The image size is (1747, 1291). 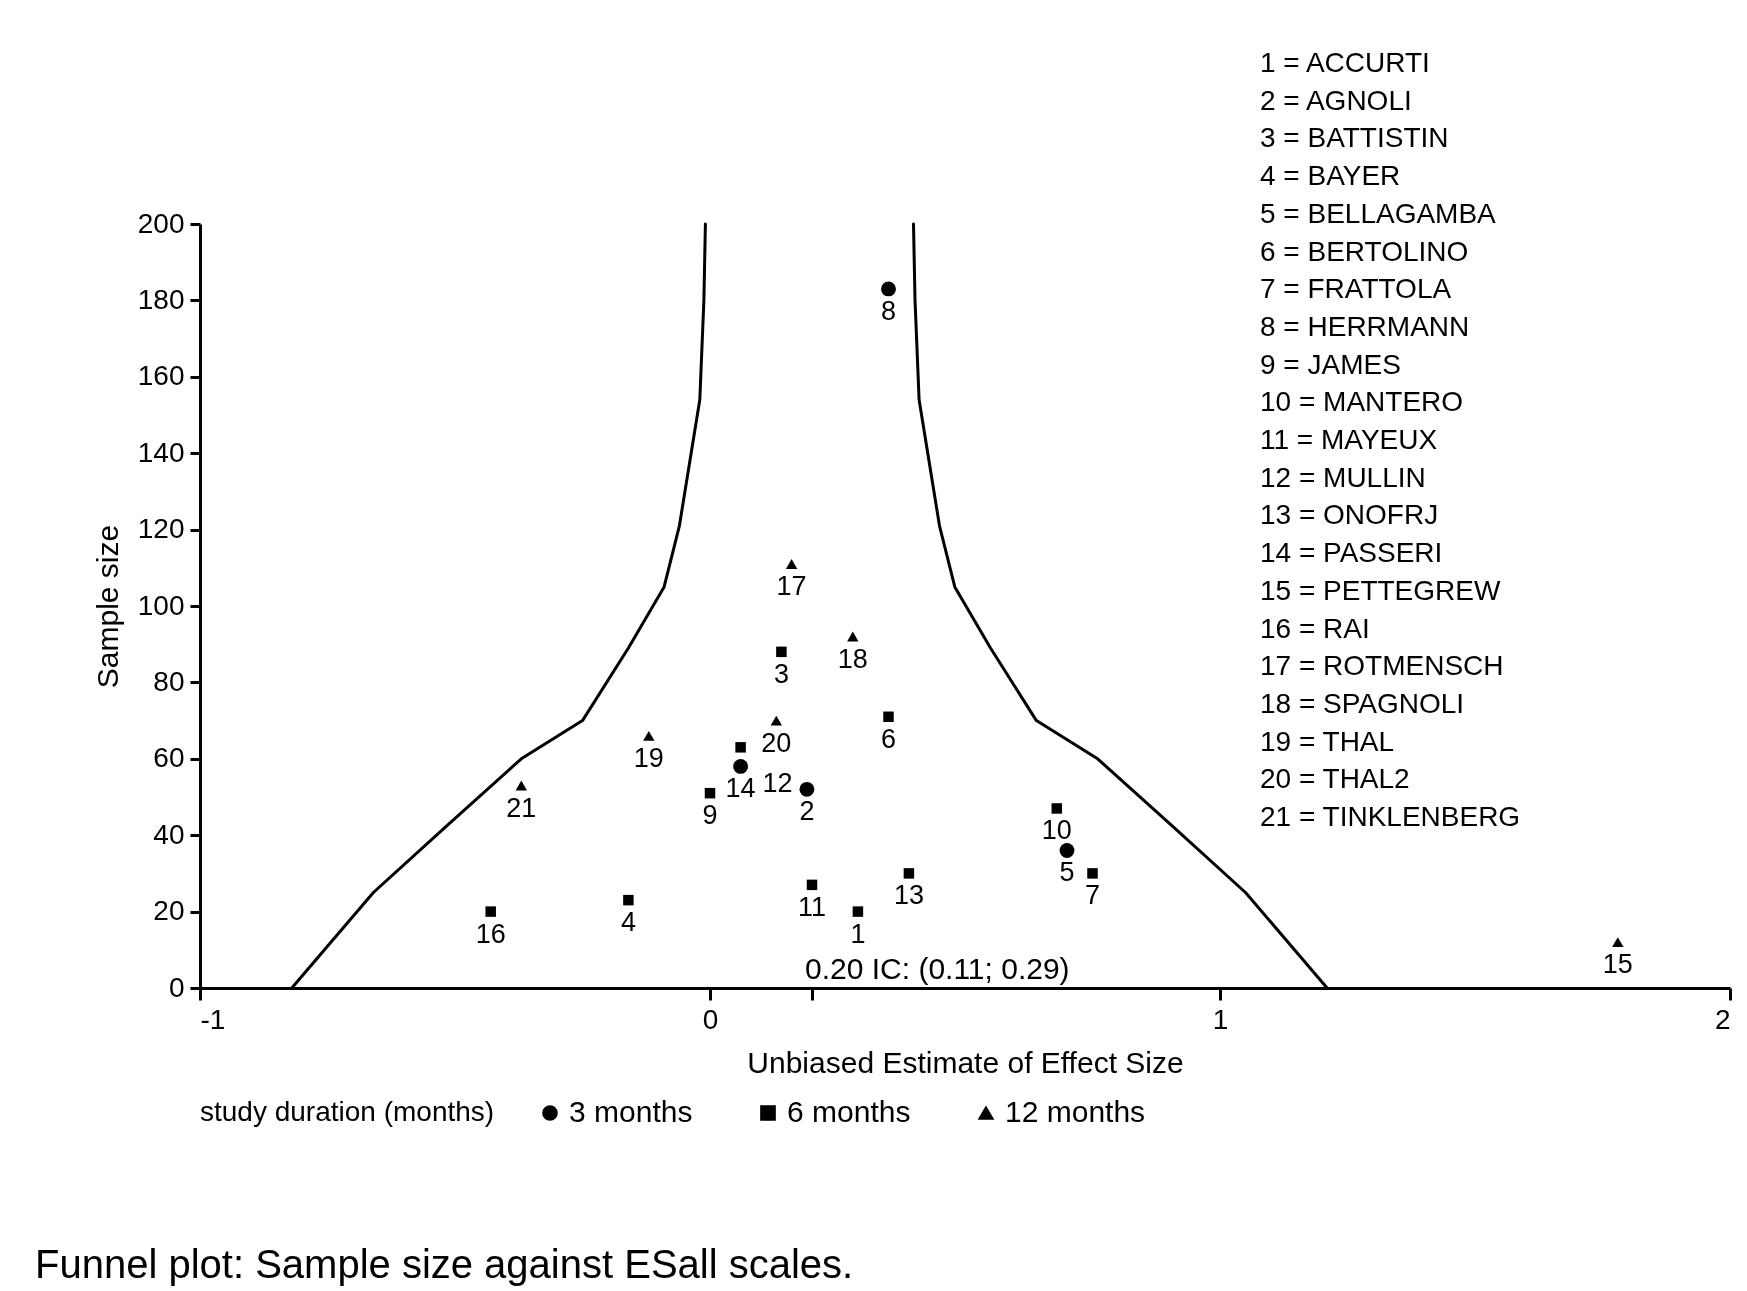 What do you see at coordinates (213, 1019) in the screenshot?
I see `x-tick-label: -1` at bounding box center [213, 1019].